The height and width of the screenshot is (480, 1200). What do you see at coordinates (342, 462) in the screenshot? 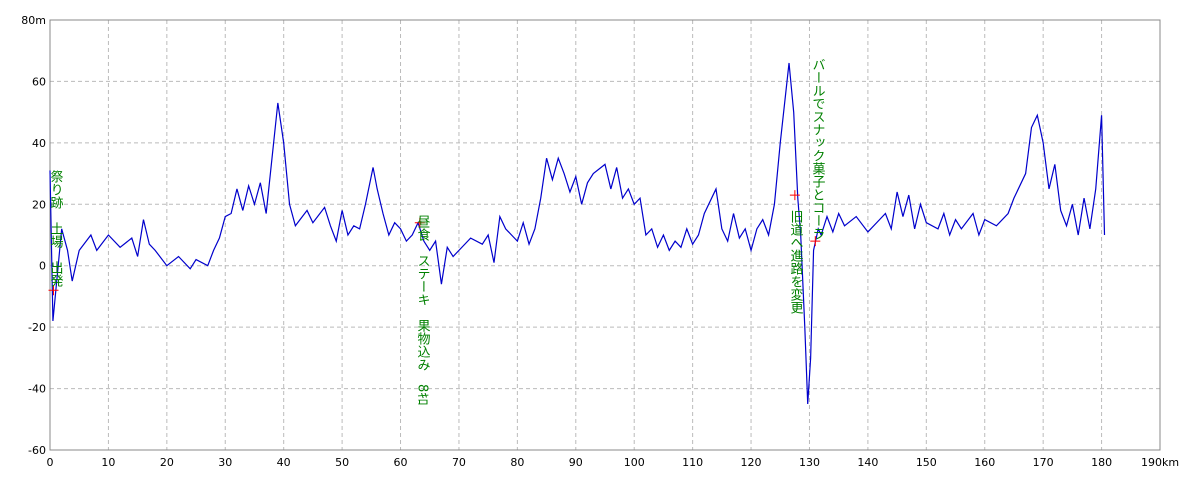
I see `x-tick-label: 50` at bounding box center [342, 462].